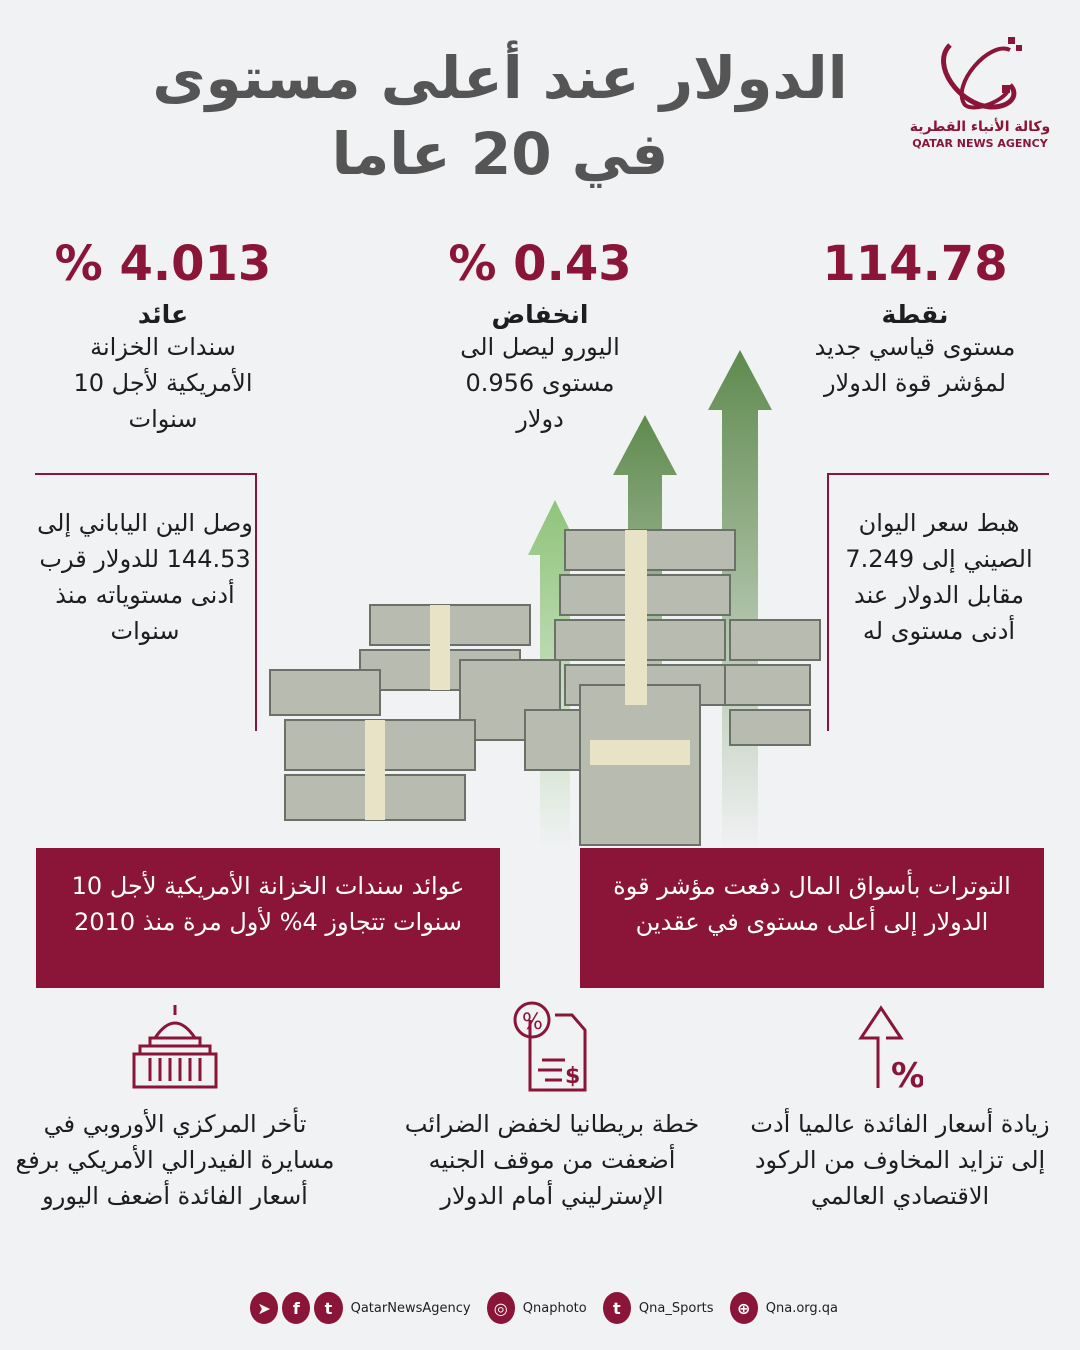  Describe the element at coordinates (500, 78) in the screenshot. I see `title-line-1: الدولار عند أعلى مستوى` at that location.